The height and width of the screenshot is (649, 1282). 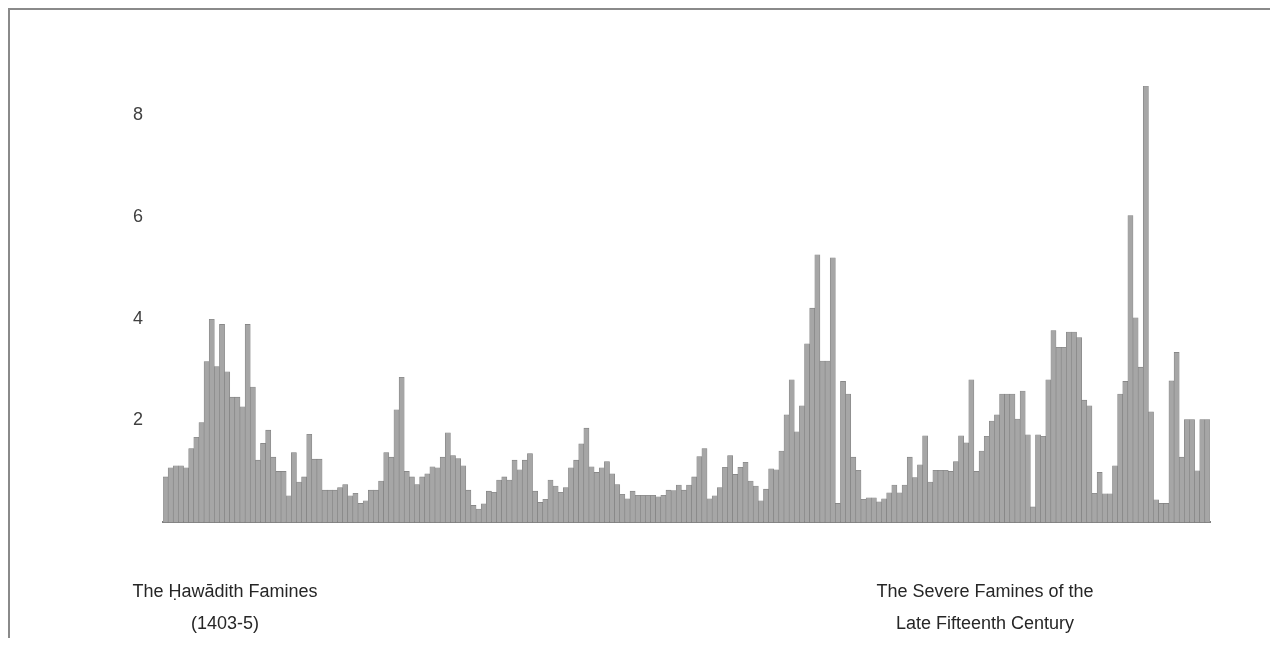 What do you see at coordinates (225, 607) in the screenshot?
I see `text: The Ḥawādith Famines (1403-5)` at bounding box center [225, 607].